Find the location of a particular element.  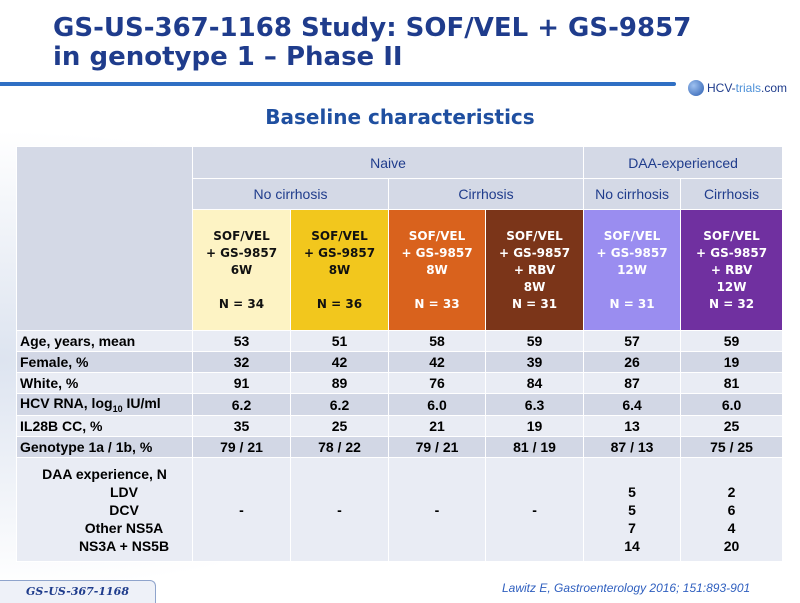

row-label: HCV RNA, log10 IU/ml is located at coordinates (104, 404).